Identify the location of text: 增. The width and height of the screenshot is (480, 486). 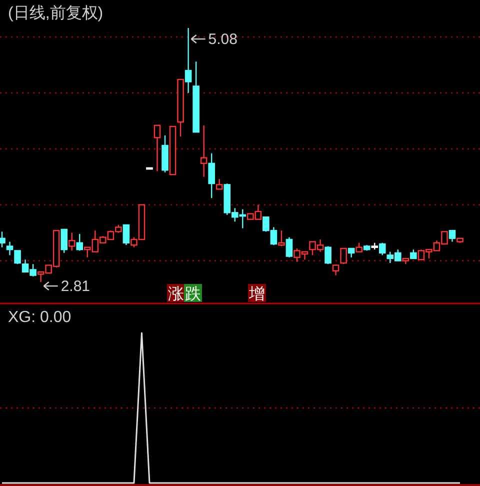
(256, 294).